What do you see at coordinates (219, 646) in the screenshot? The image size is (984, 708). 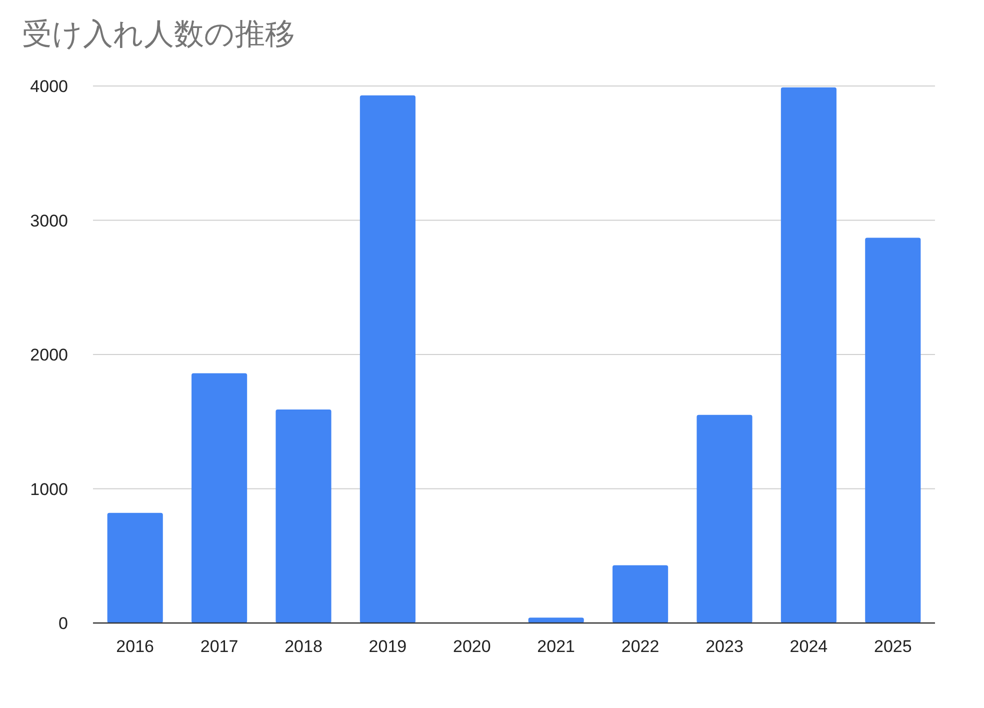 I see `x-tick-label: 2017` at bounding box center [219, 646].